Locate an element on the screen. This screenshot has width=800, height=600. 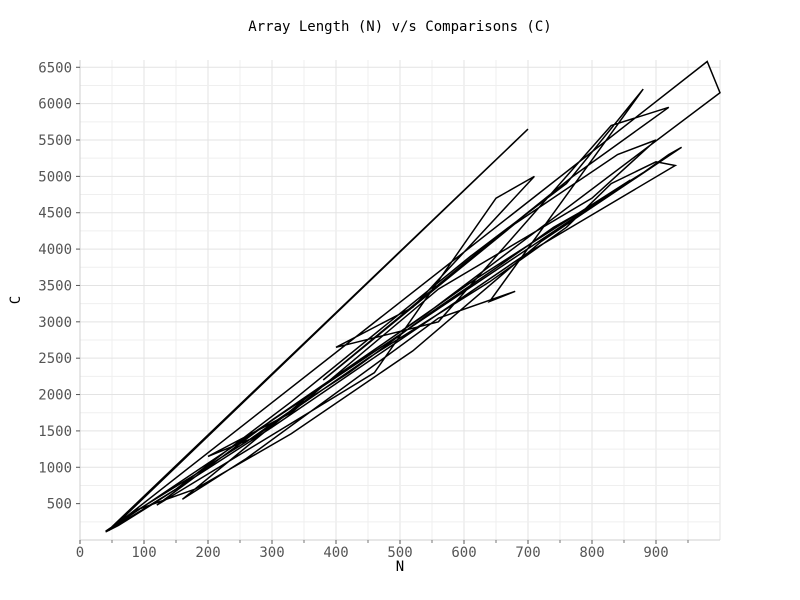
x-tick-label: 600 is located at coordinates (463, 553).